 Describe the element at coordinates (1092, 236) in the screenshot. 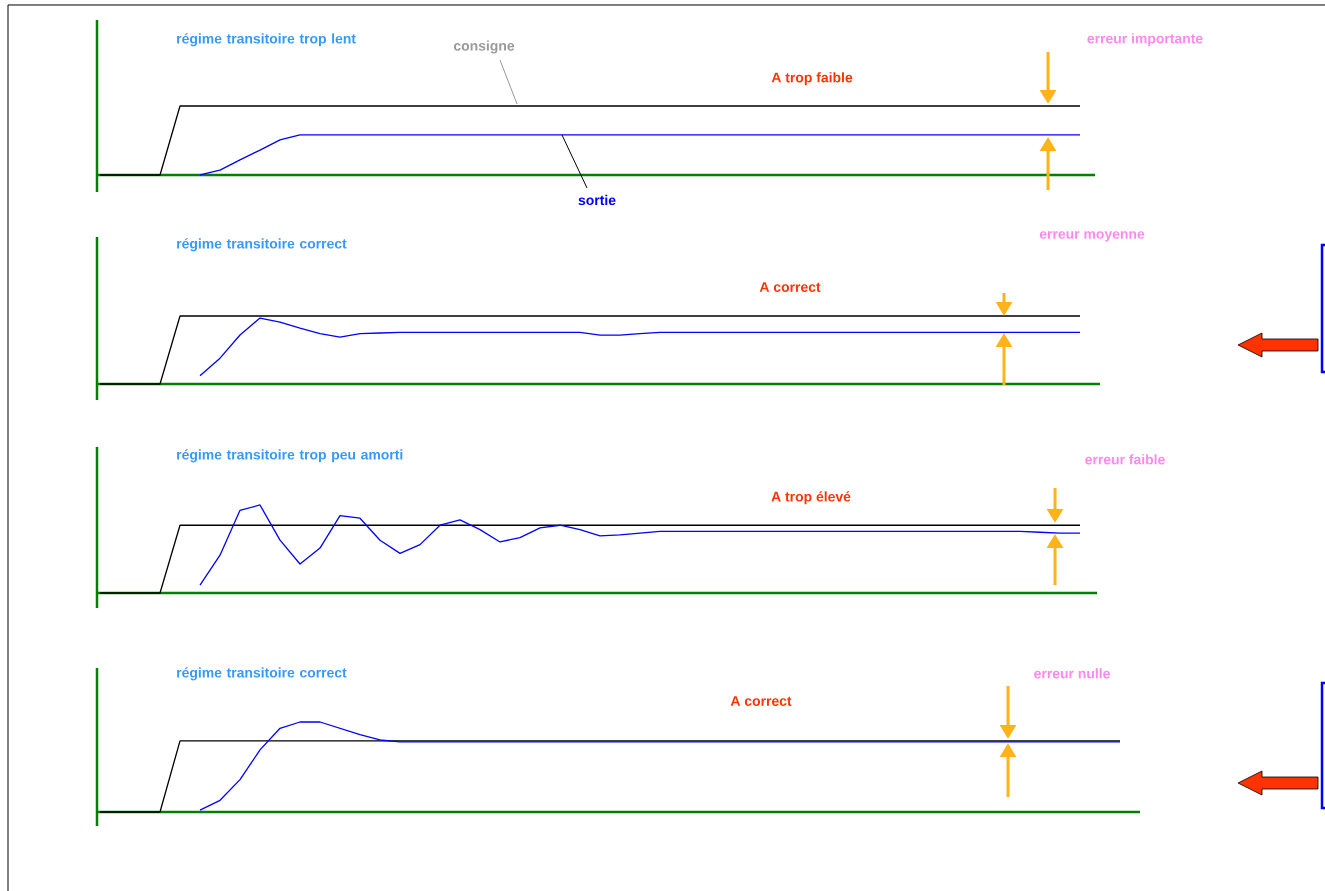

I see `text: erreur moyenne` at that location.